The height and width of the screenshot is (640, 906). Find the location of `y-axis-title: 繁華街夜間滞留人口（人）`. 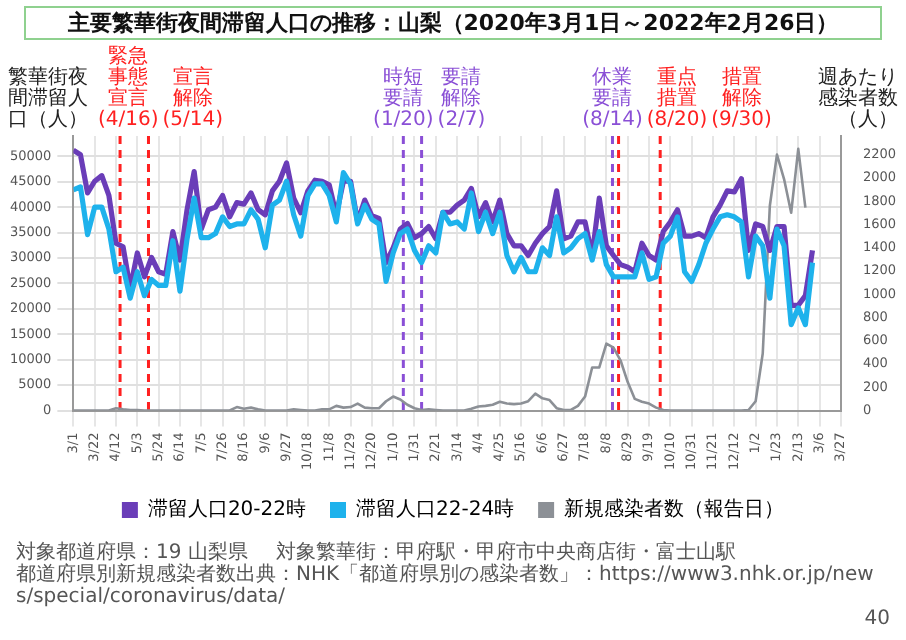

y-axis-title: 繁華街夜間滞留人口（人） is located at coordinates (48, 98).